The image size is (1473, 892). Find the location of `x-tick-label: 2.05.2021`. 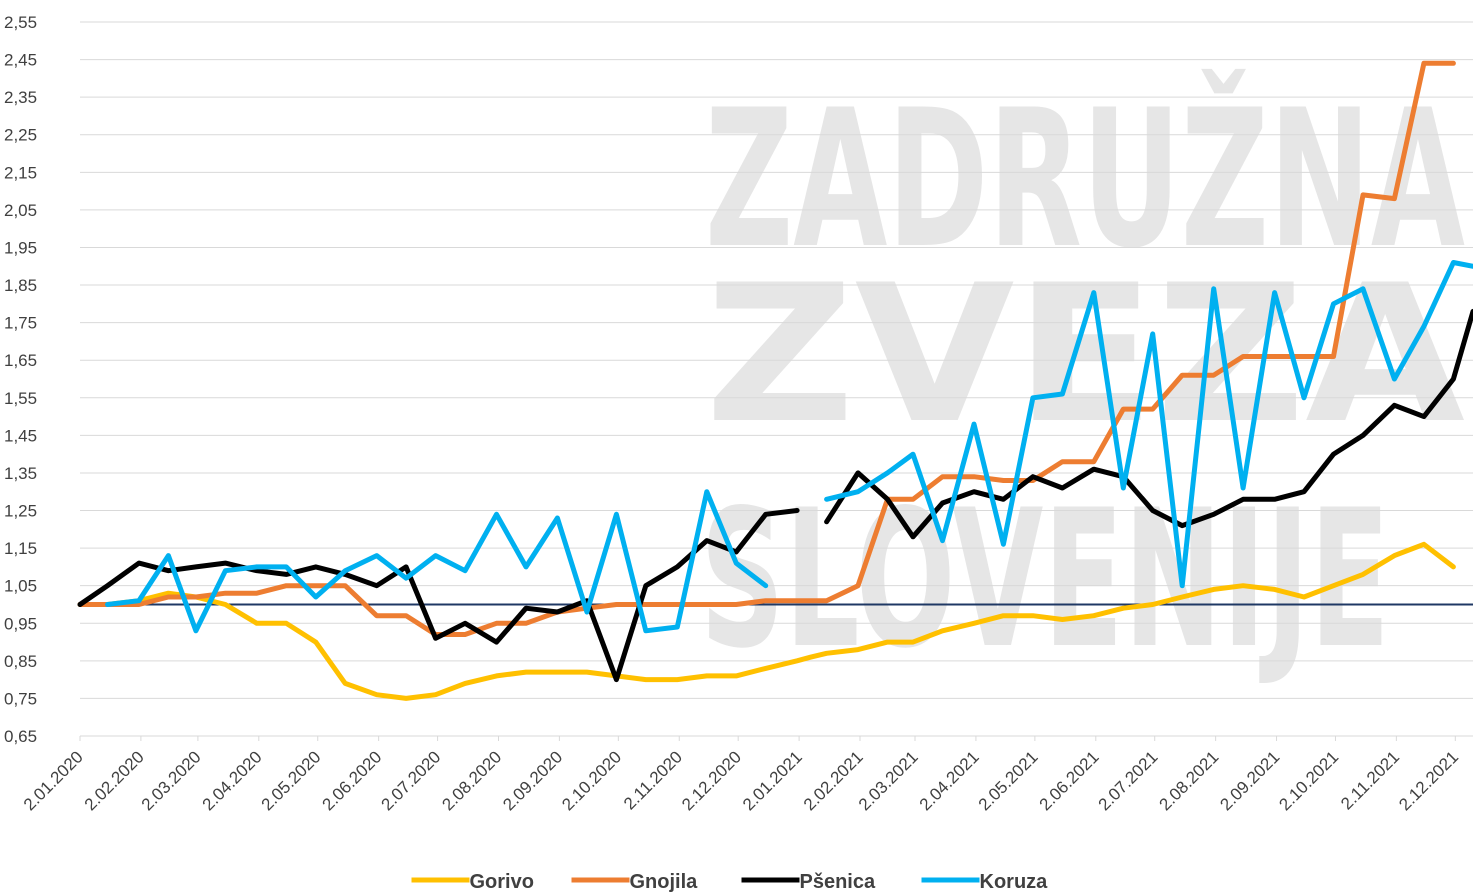

x-tick-label: 2.05.2021 is located at coordinates (1008, 780).